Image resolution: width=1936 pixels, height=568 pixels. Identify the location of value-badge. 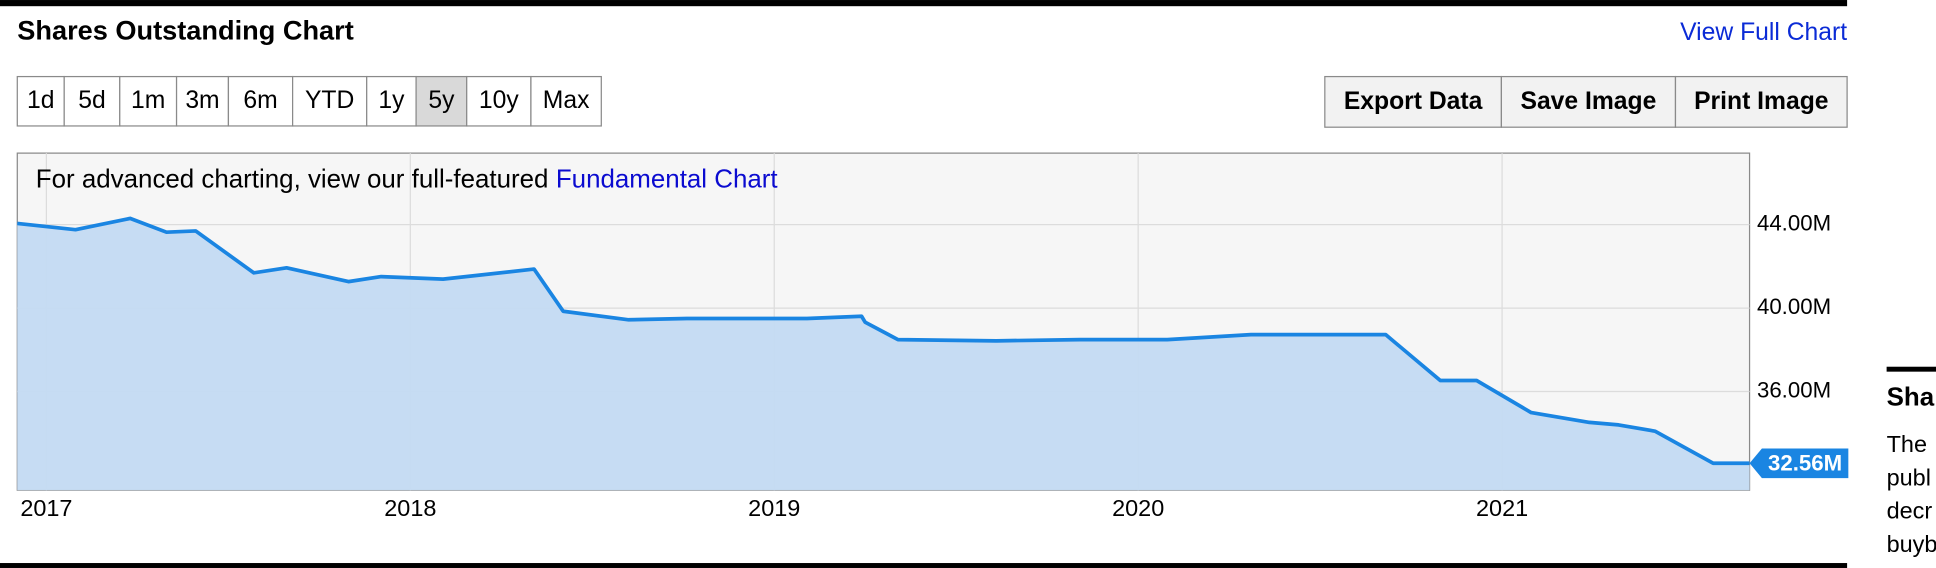
(1799, 463).